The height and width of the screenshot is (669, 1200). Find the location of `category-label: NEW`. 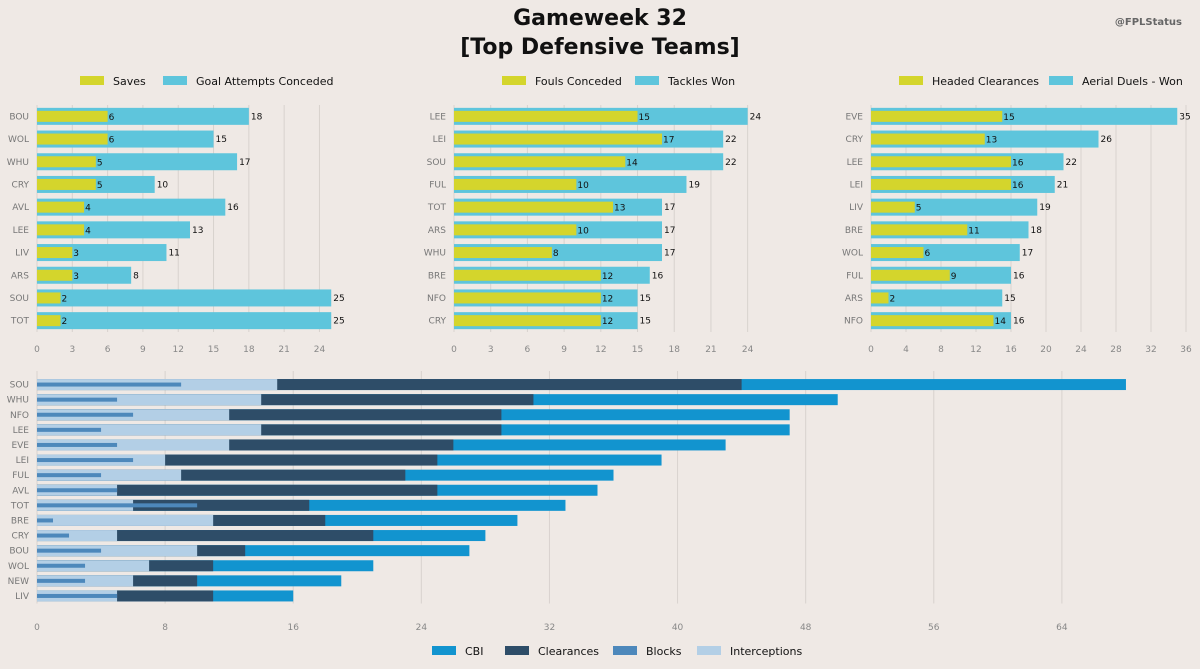

category-label: NEW is located at coordinates (18, 582).